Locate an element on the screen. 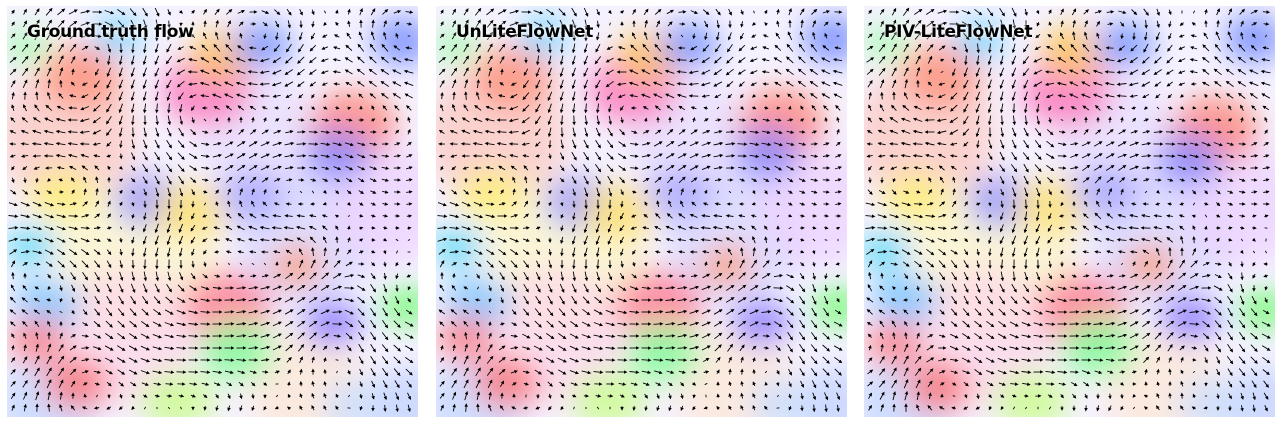 The height and width of the screenshot is (424, 1281). panel-title-piv-liteflownet: PIV-LiteFlowNet is located at coordinates (958, 32).